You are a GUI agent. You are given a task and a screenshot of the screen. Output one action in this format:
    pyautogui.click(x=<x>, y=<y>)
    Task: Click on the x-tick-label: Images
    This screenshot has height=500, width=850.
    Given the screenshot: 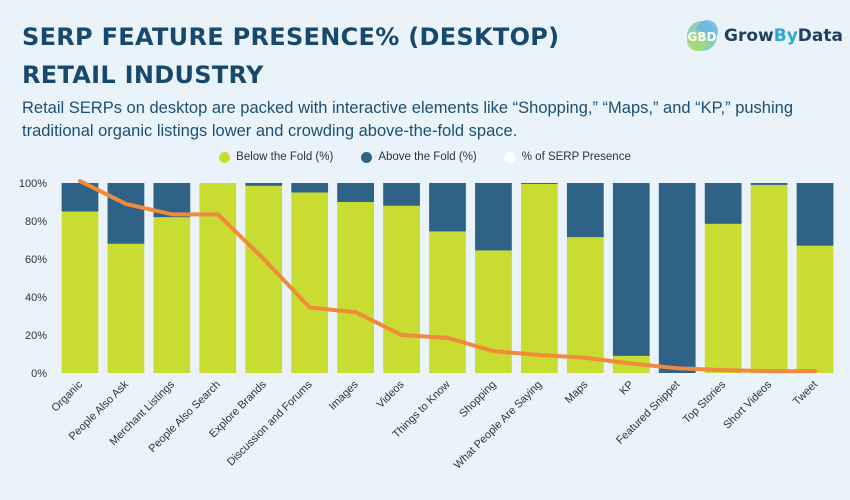 What is the action you would take?
    pyautogui.click(x=344, y=395)
    